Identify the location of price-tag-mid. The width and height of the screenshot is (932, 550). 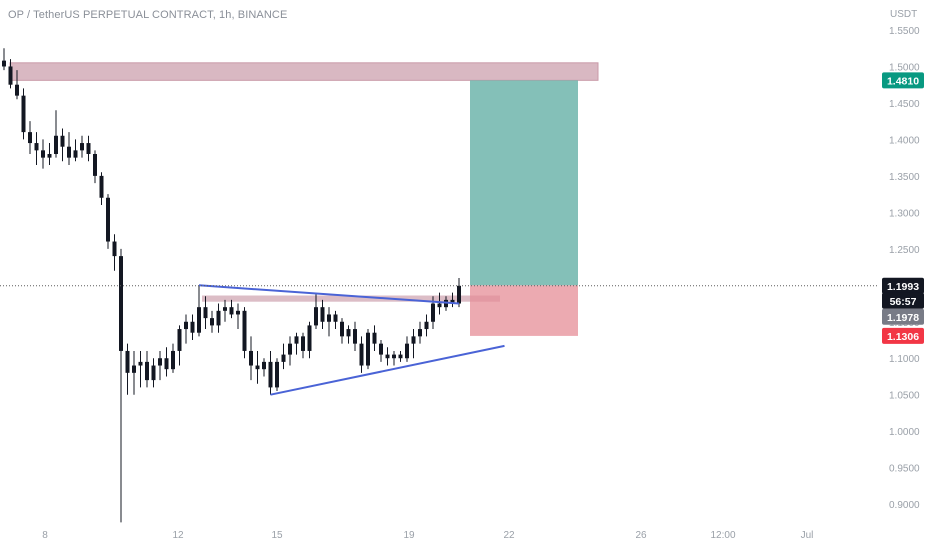
(903, 316).